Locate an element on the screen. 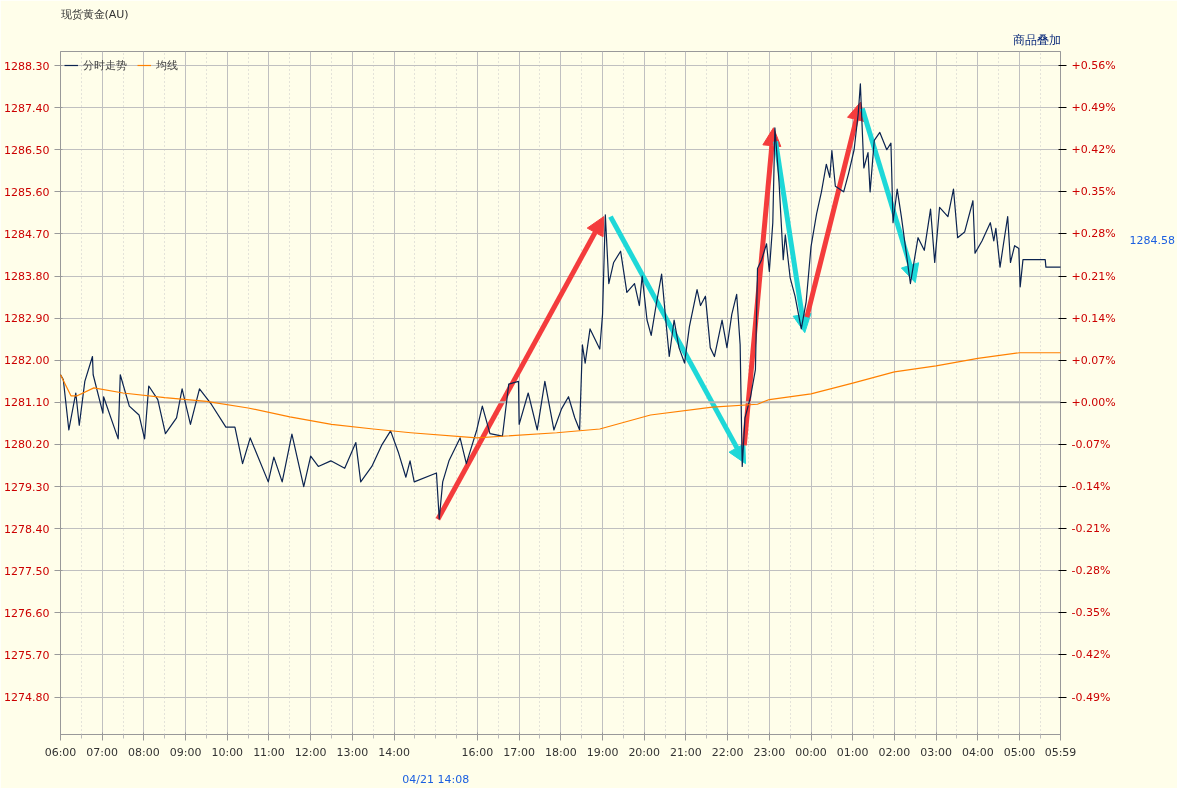 The height and width of the screenshot is (788, 1177). text: 1284.58 is located at coordinates (1152, 240).